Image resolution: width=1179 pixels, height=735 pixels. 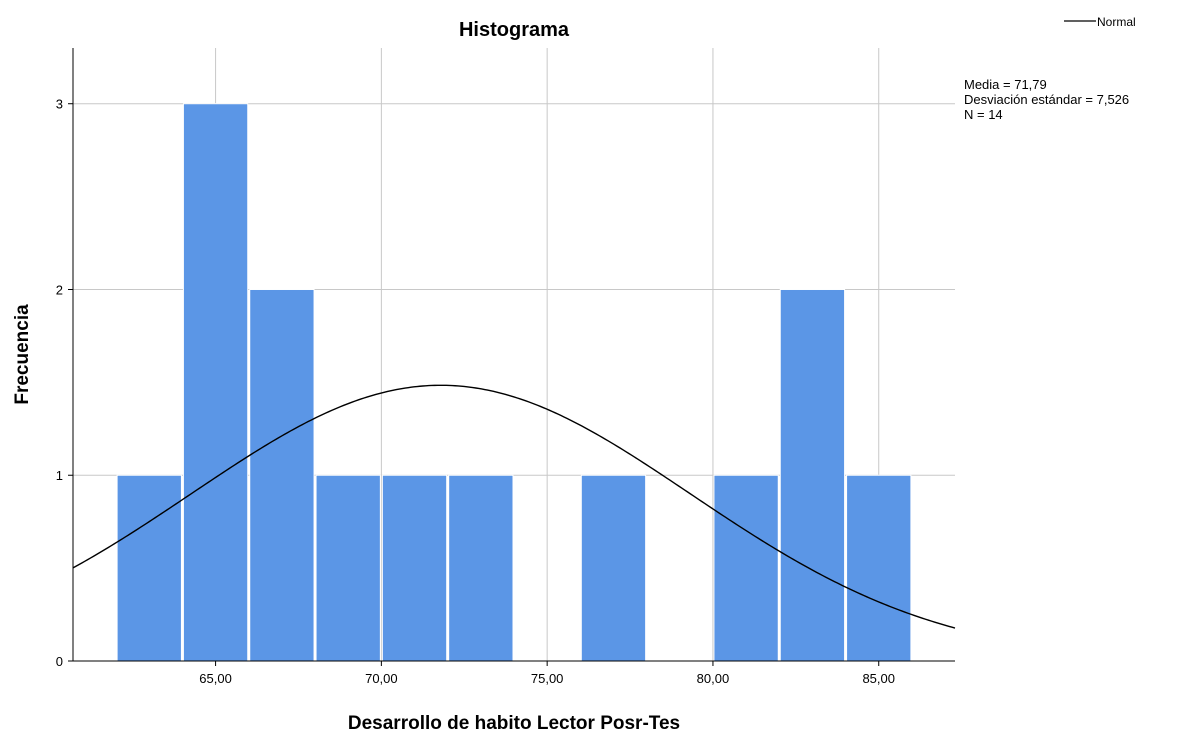 I want to click on x-tick-label: 75,00, so click(x=547, y=678).